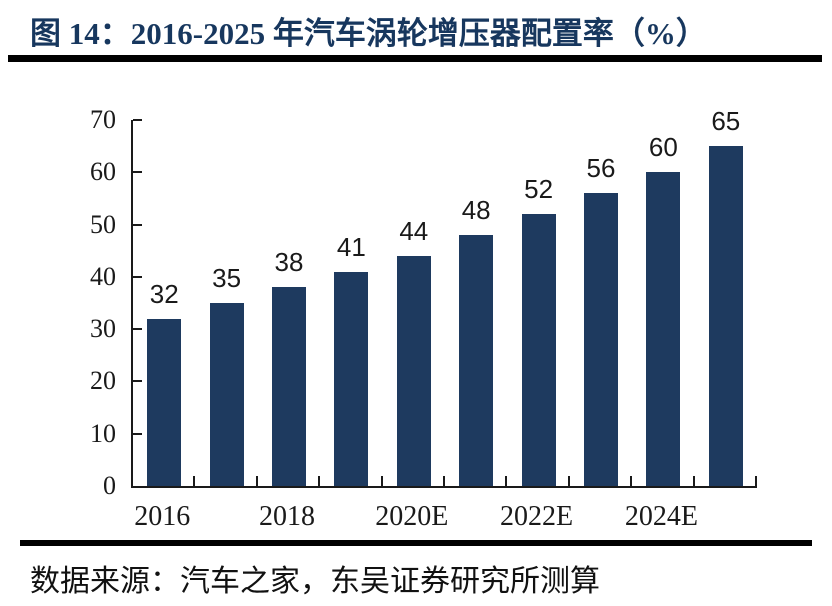 This screenshot has width=832, height=606. I want to click on x-axis-tick-label: 2016, so click(162, 516).